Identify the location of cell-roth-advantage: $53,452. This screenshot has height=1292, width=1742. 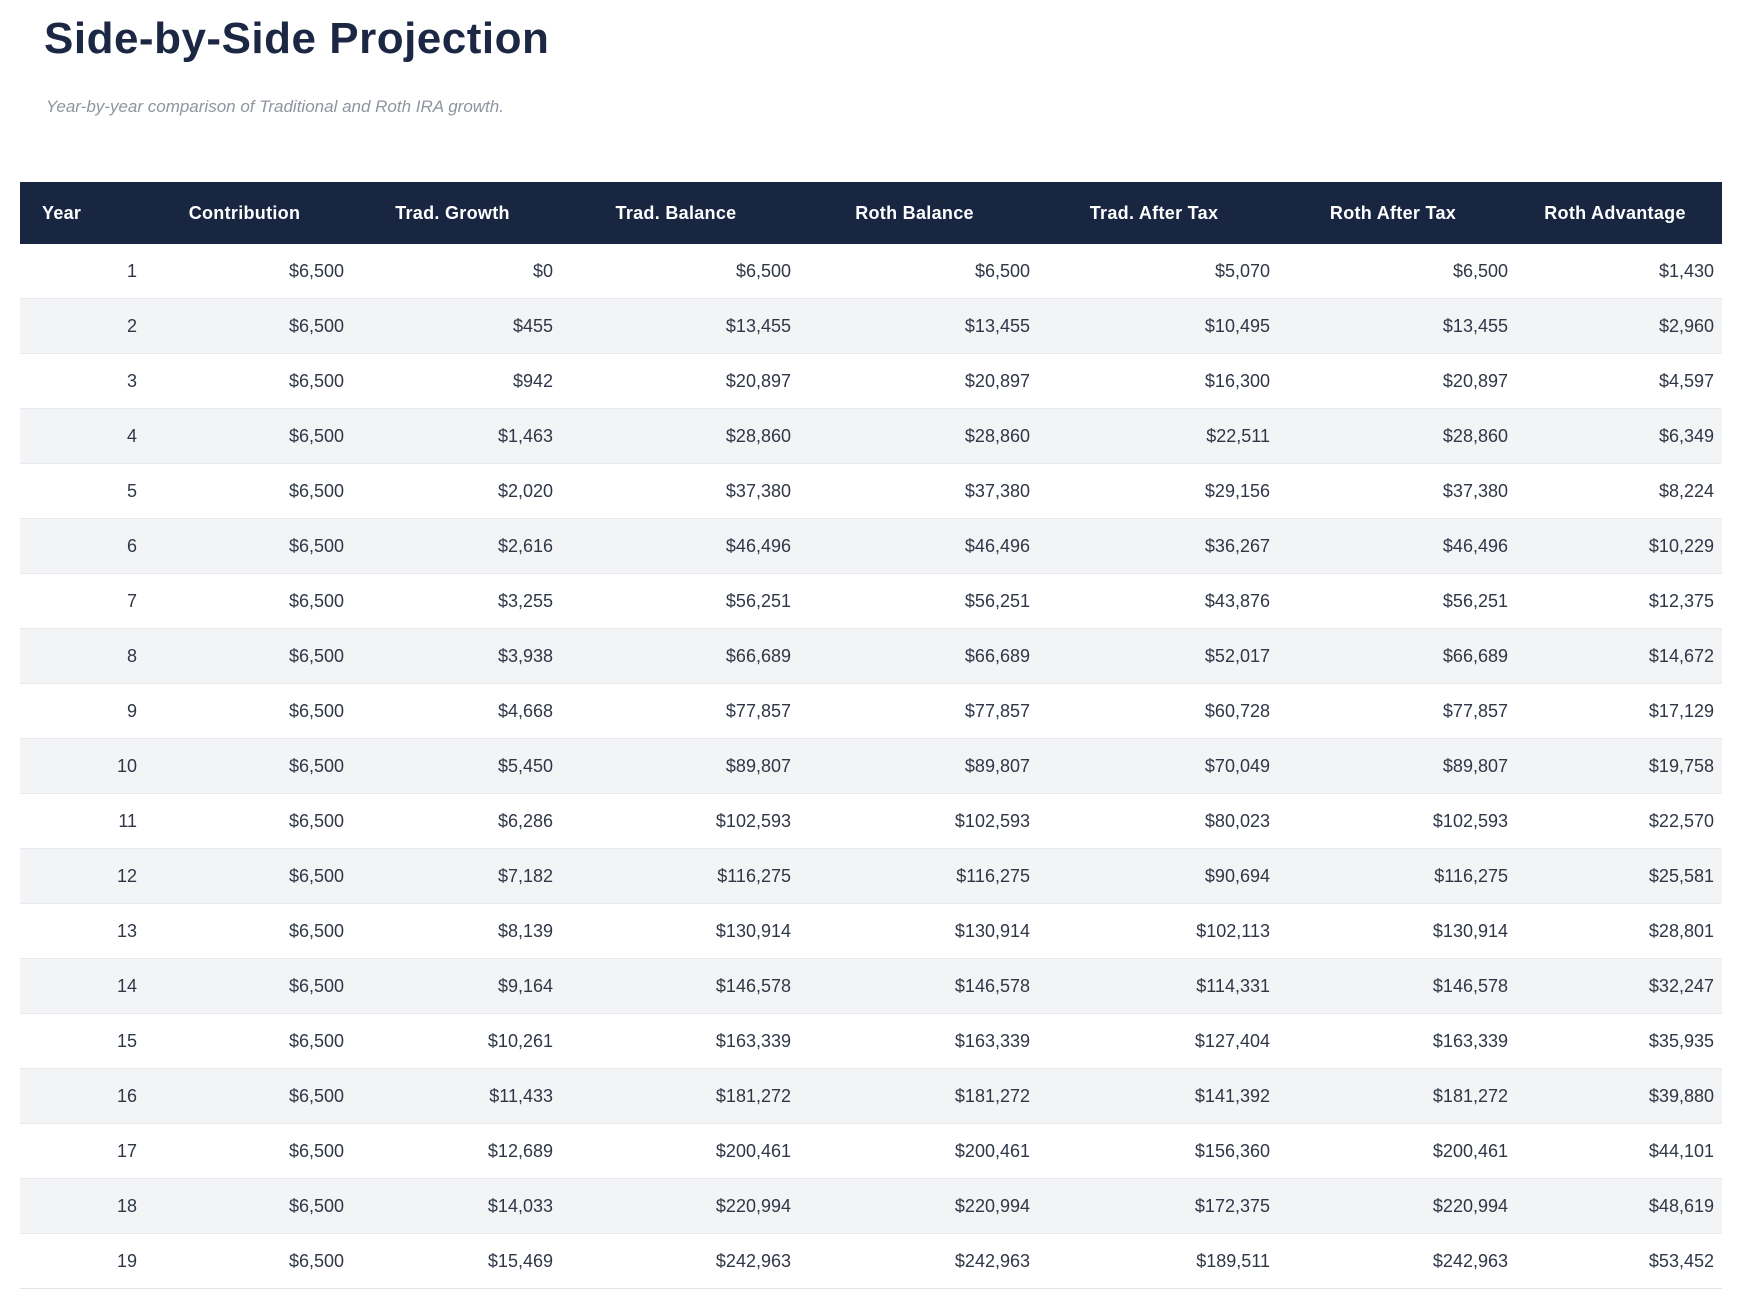
(1619, 1261).